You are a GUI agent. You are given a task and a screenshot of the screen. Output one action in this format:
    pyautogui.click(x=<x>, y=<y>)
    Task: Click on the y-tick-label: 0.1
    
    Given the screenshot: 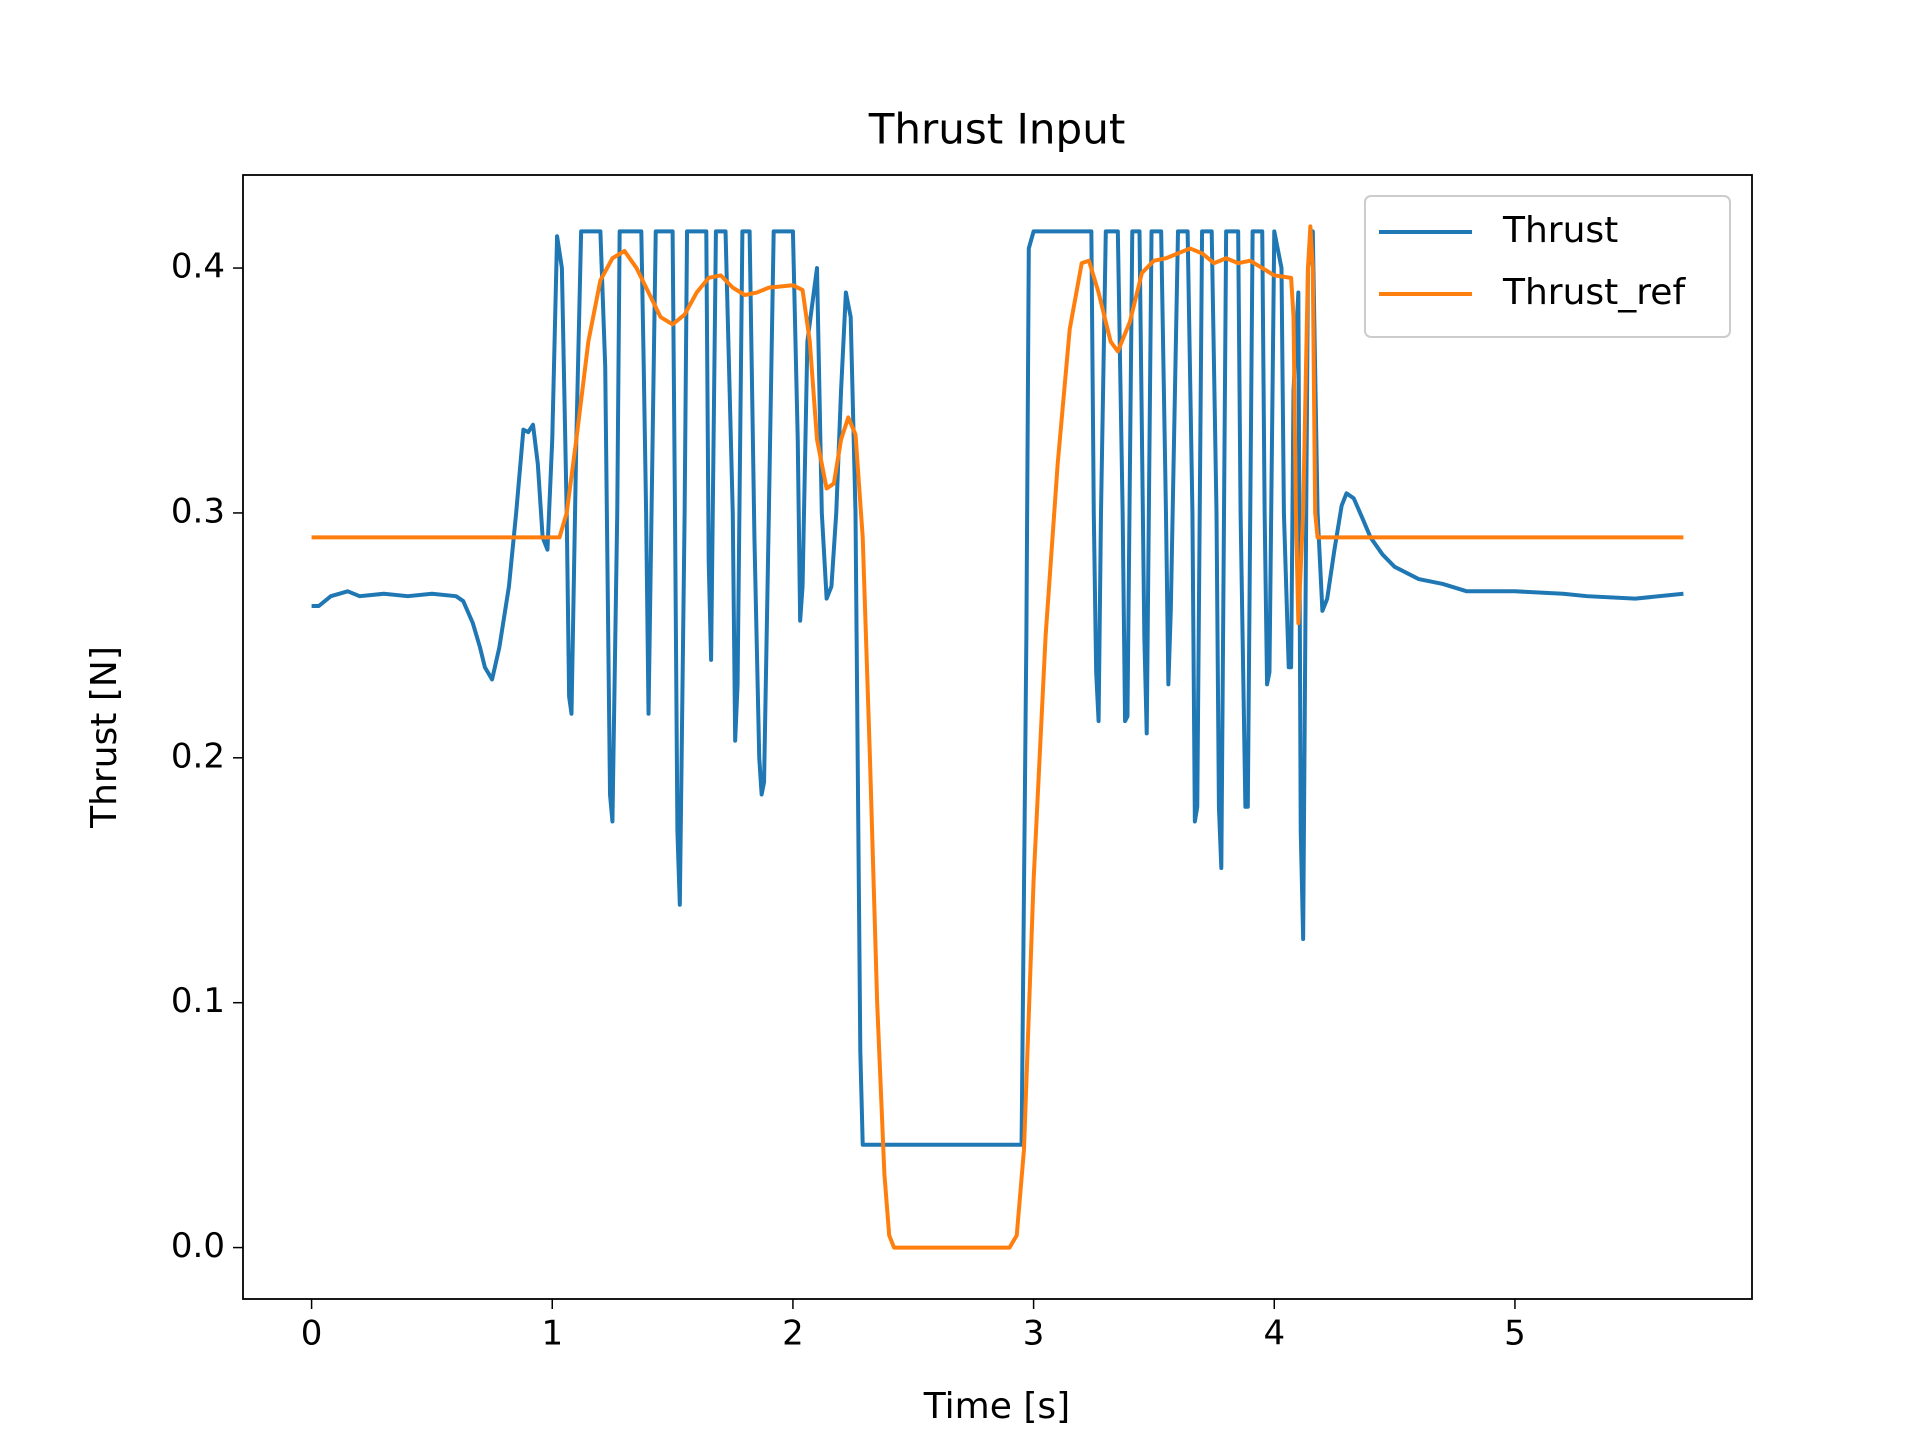 What is the action you would take?
    pyautogui.click(x=198, y=1001)
    